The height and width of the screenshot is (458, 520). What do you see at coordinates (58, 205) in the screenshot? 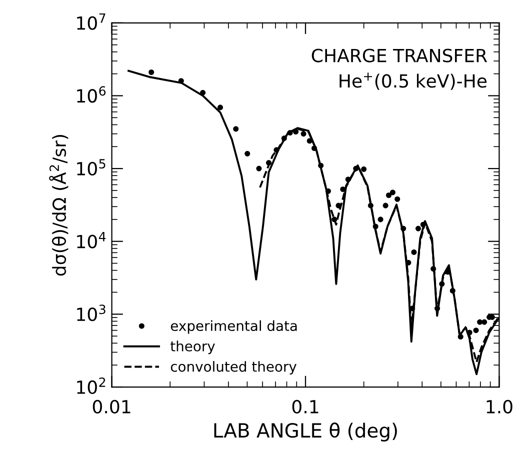
I see `y-axis-title: dσ(θ)/dΩ (Å$^{2}$/sr)` at bounding box center [58, 205].